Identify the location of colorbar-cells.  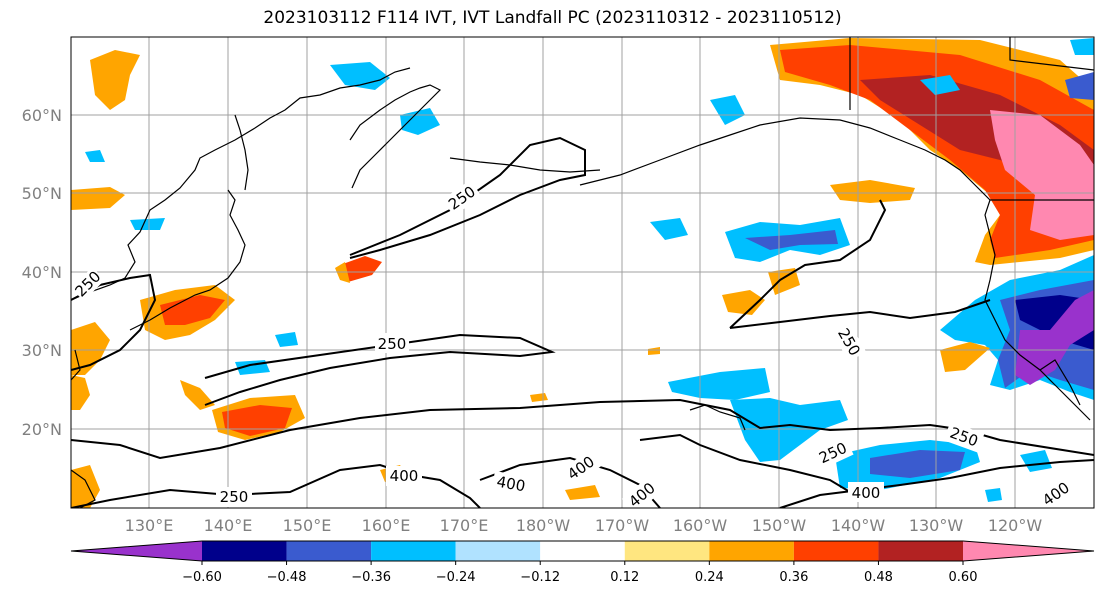
(582, 551).